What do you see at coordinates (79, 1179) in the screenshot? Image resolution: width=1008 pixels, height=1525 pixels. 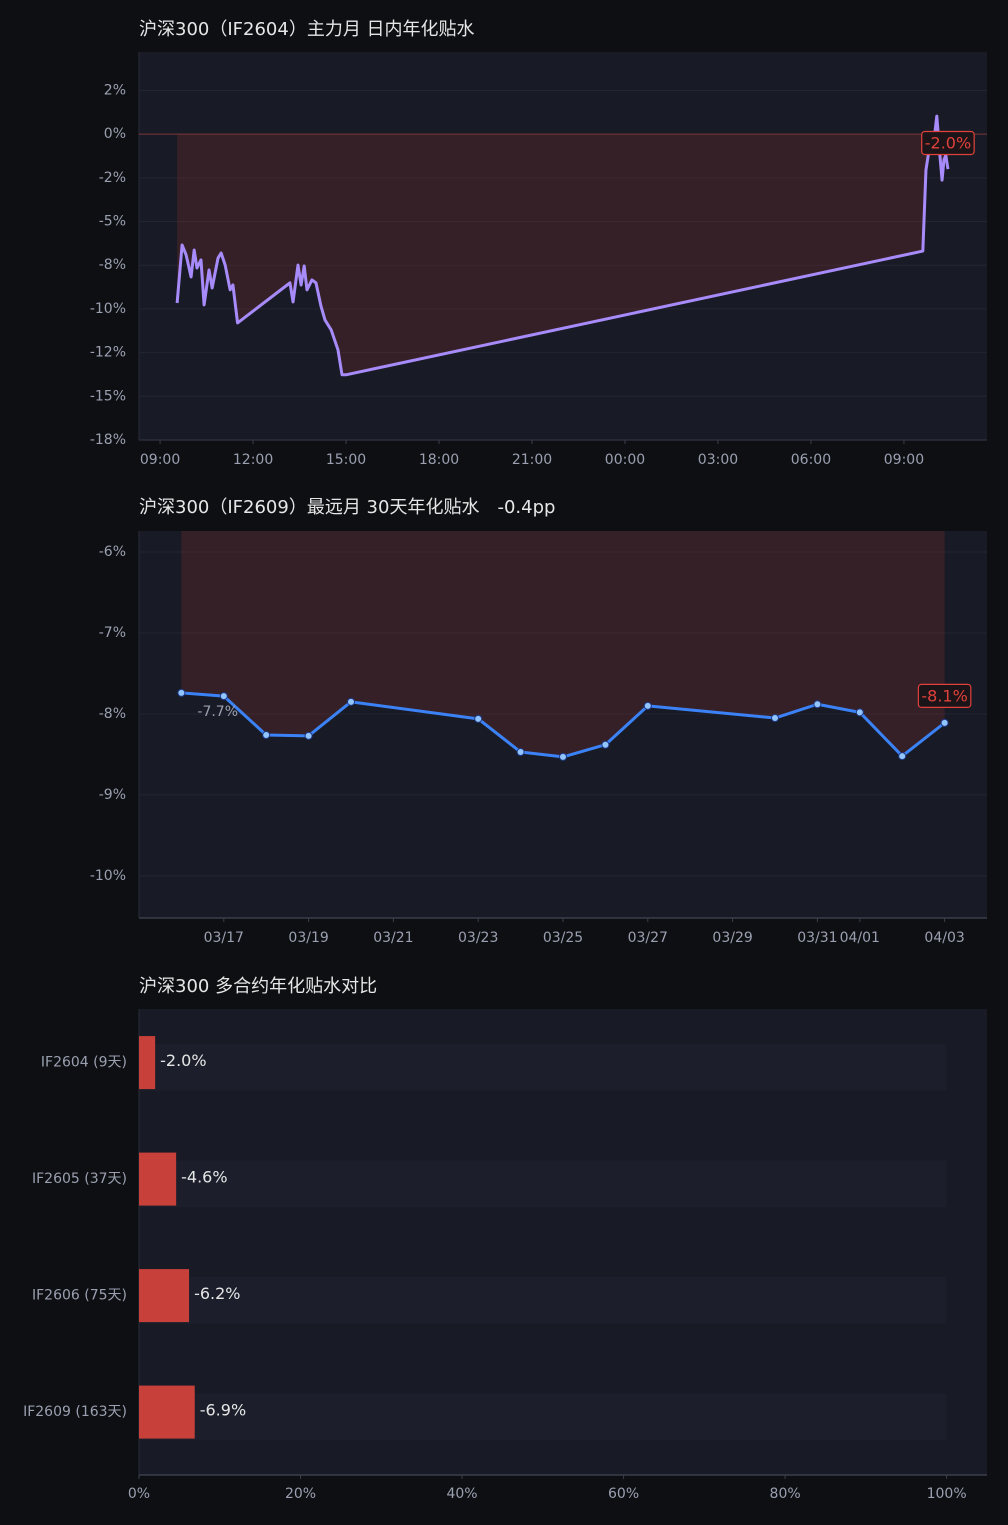 I see `y-tick-label: IF2605 (37天)` at bounding box center [79, 1179].